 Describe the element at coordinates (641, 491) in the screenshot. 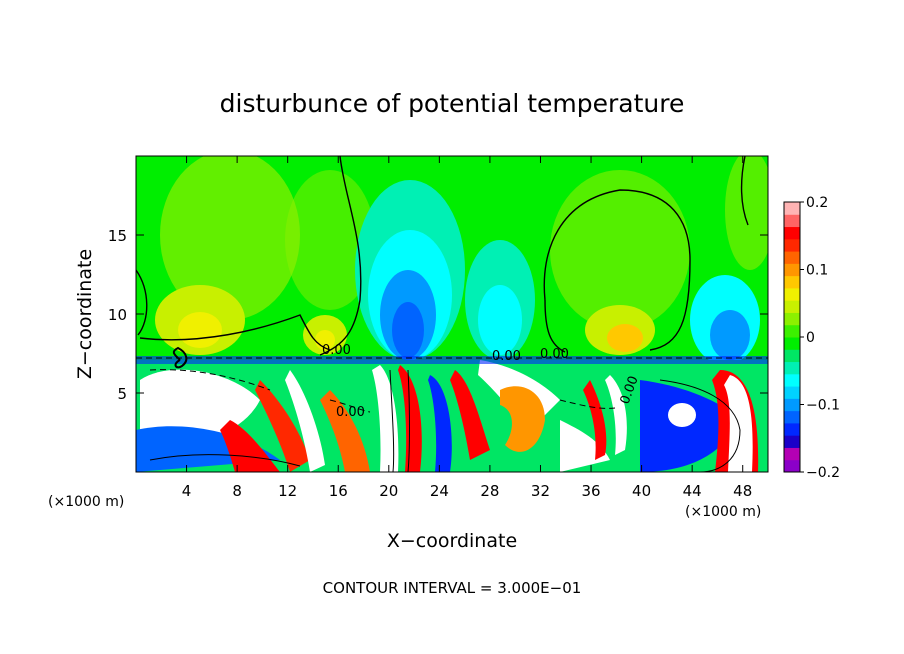

I see `x-tick-label: 40` at that location.